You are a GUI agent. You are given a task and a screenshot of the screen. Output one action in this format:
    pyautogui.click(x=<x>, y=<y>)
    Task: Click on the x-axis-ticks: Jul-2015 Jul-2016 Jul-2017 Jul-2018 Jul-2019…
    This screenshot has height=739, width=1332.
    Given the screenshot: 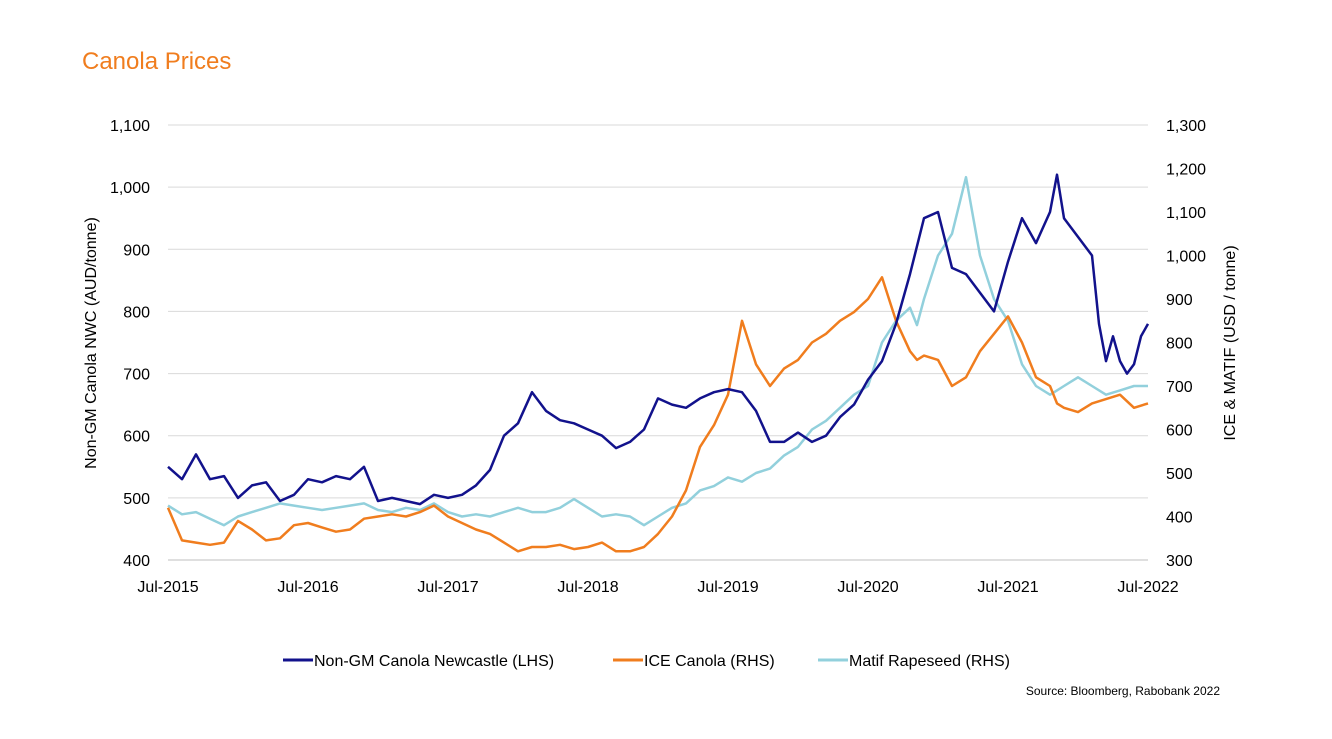 What is the action you would take?
    pyautogui.click(x=658, y=577)
    